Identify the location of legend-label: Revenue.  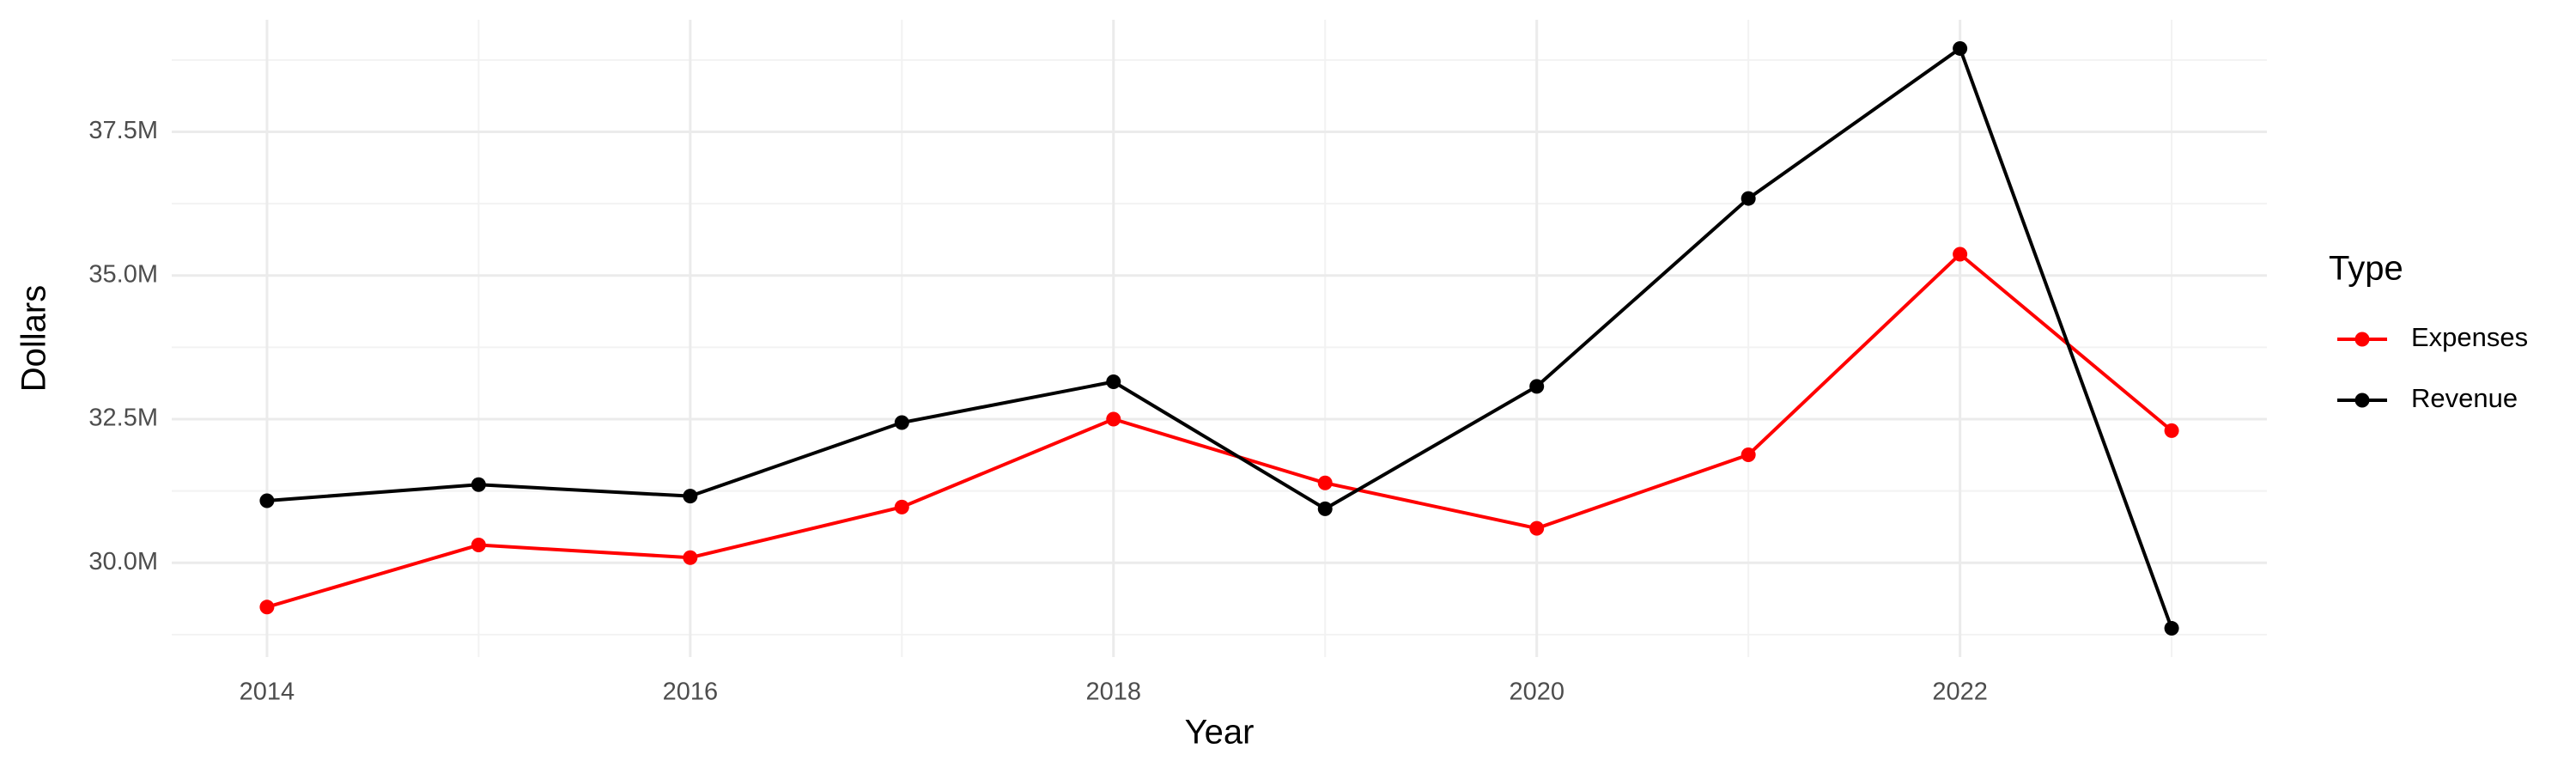
(2464, 398).